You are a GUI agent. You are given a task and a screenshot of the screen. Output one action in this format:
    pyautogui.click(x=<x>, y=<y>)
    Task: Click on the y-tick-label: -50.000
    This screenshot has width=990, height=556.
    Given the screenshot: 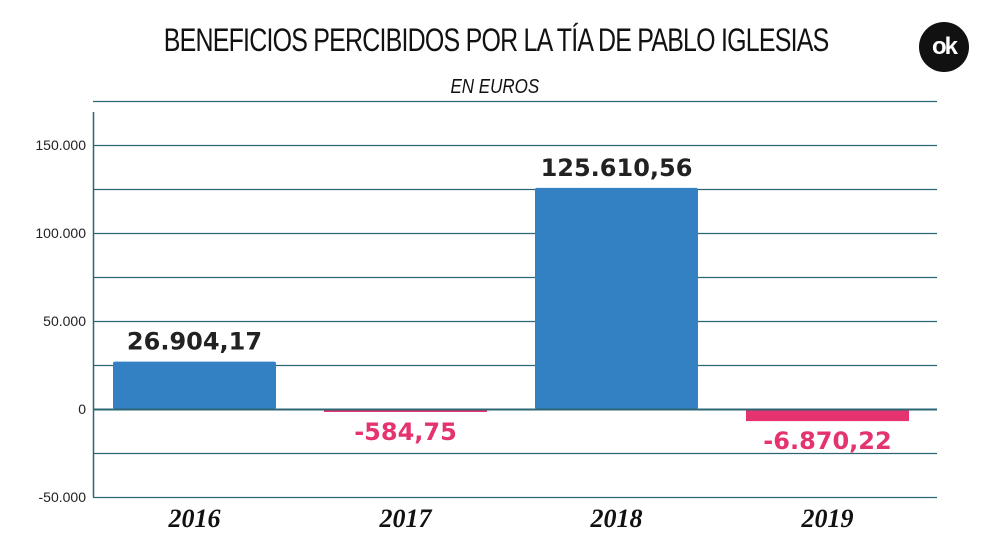 What is the action you would take?
    pyautogui.click(x=63, y=497)
    